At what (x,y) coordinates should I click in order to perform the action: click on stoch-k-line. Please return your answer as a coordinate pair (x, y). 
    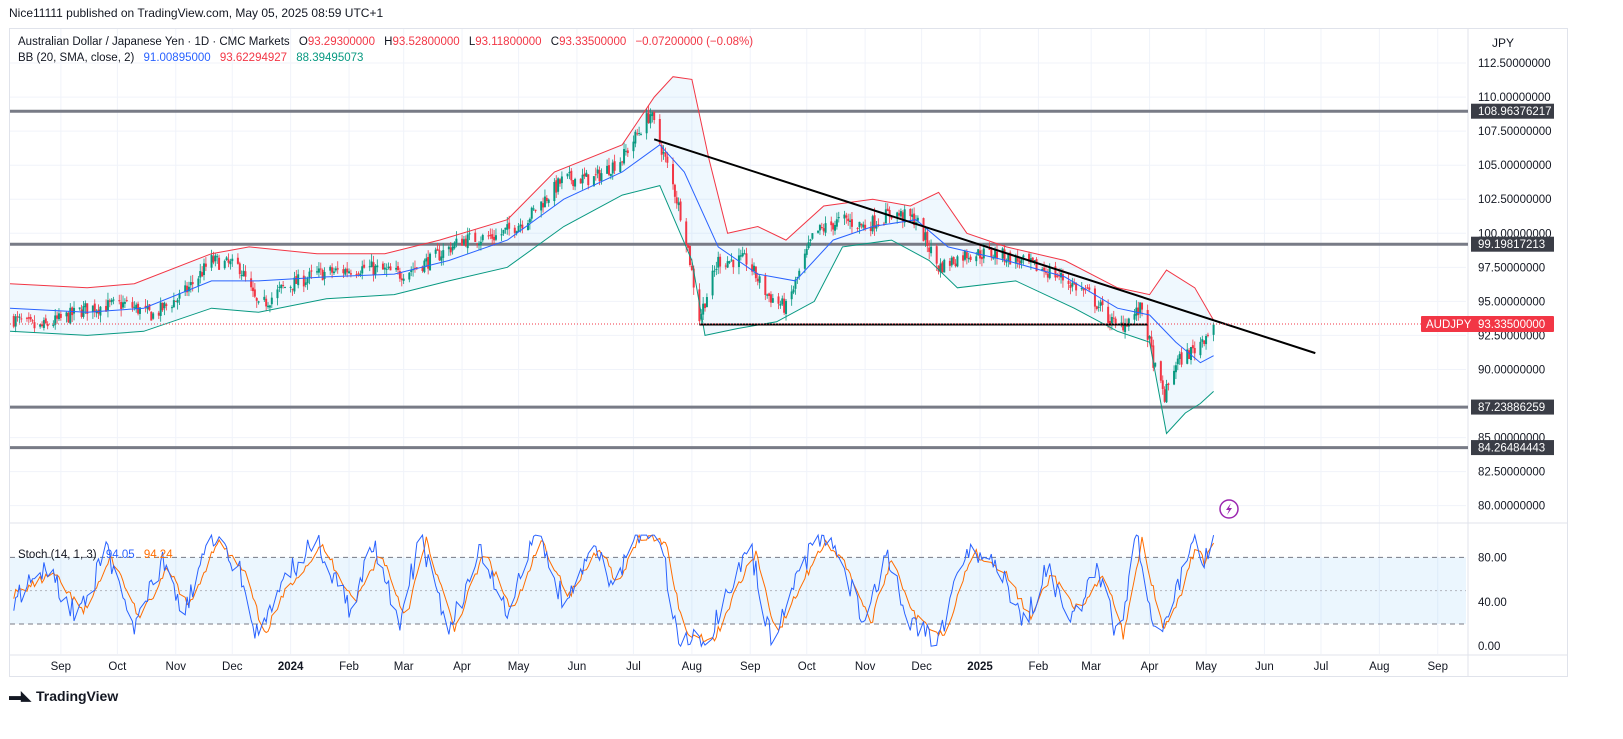
    Looking at the image, I should click on (614, 590).